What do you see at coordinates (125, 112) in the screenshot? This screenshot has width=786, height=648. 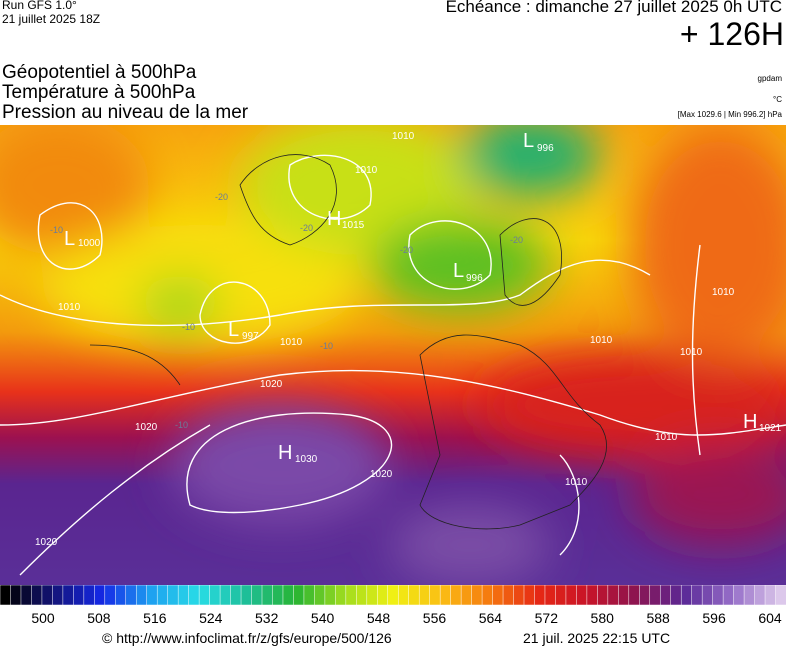 I see `layer: Pression au niveau de la mer` at bounding box center [125, 112].